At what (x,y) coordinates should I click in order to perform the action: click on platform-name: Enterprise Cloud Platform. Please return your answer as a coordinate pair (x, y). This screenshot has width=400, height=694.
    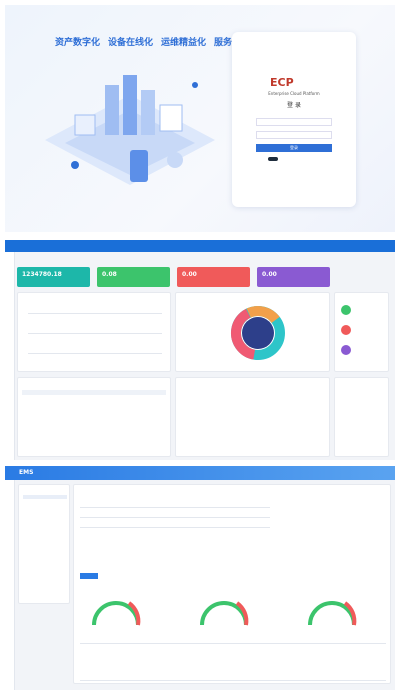
    Looking at the image, I should click on (294, 93).